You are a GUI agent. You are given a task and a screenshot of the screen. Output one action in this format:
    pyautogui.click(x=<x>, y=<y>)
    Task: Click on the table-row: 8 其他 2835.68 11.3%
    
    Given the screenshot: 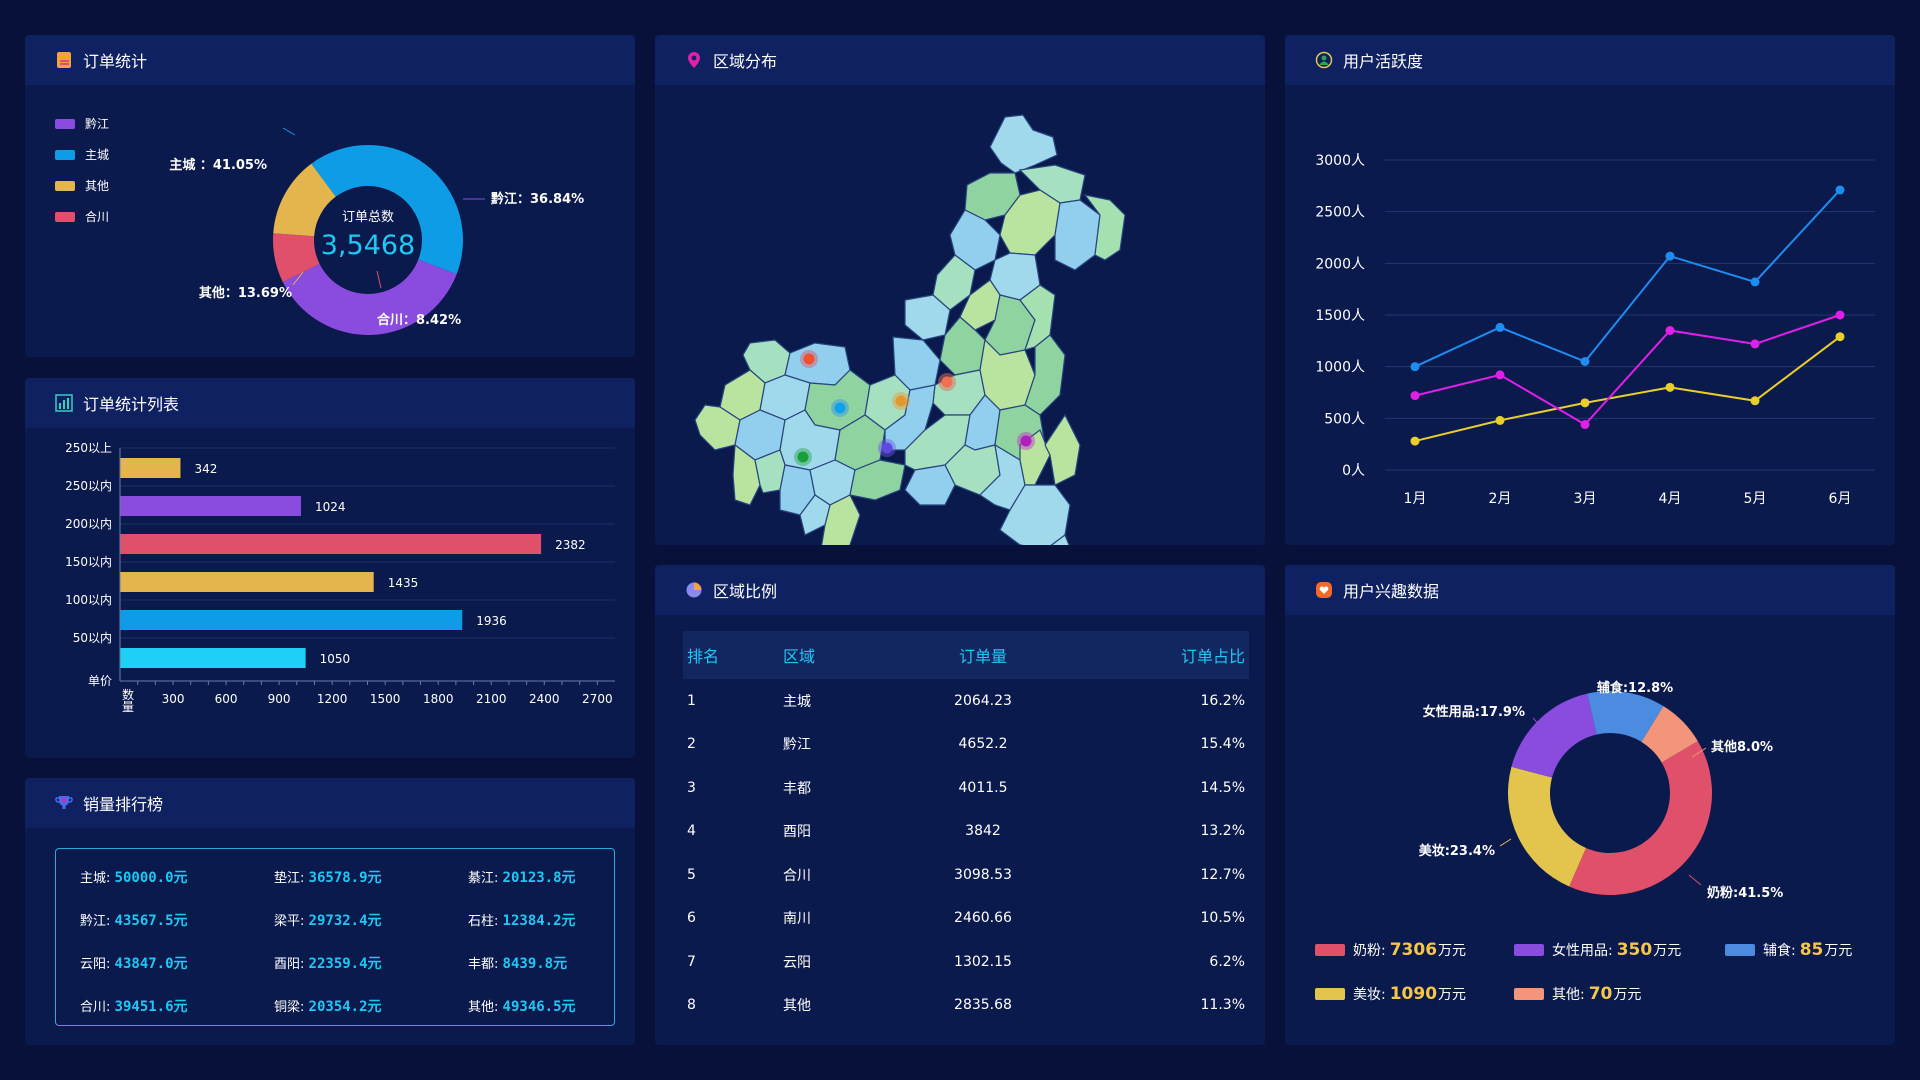 What is the action you would take?
    pyautogui.click(x=966, y=1006)
    